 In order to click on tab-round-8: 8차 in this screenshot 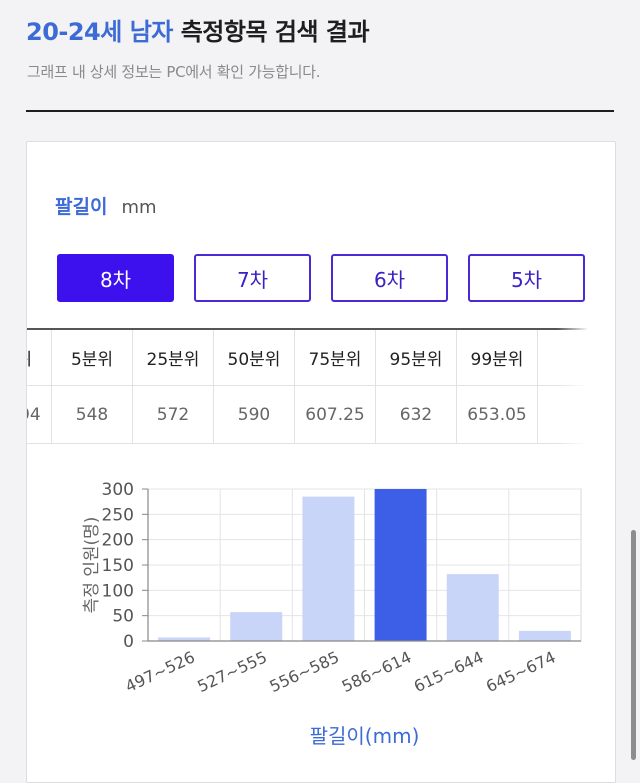, I will do `click(115, 278)`.